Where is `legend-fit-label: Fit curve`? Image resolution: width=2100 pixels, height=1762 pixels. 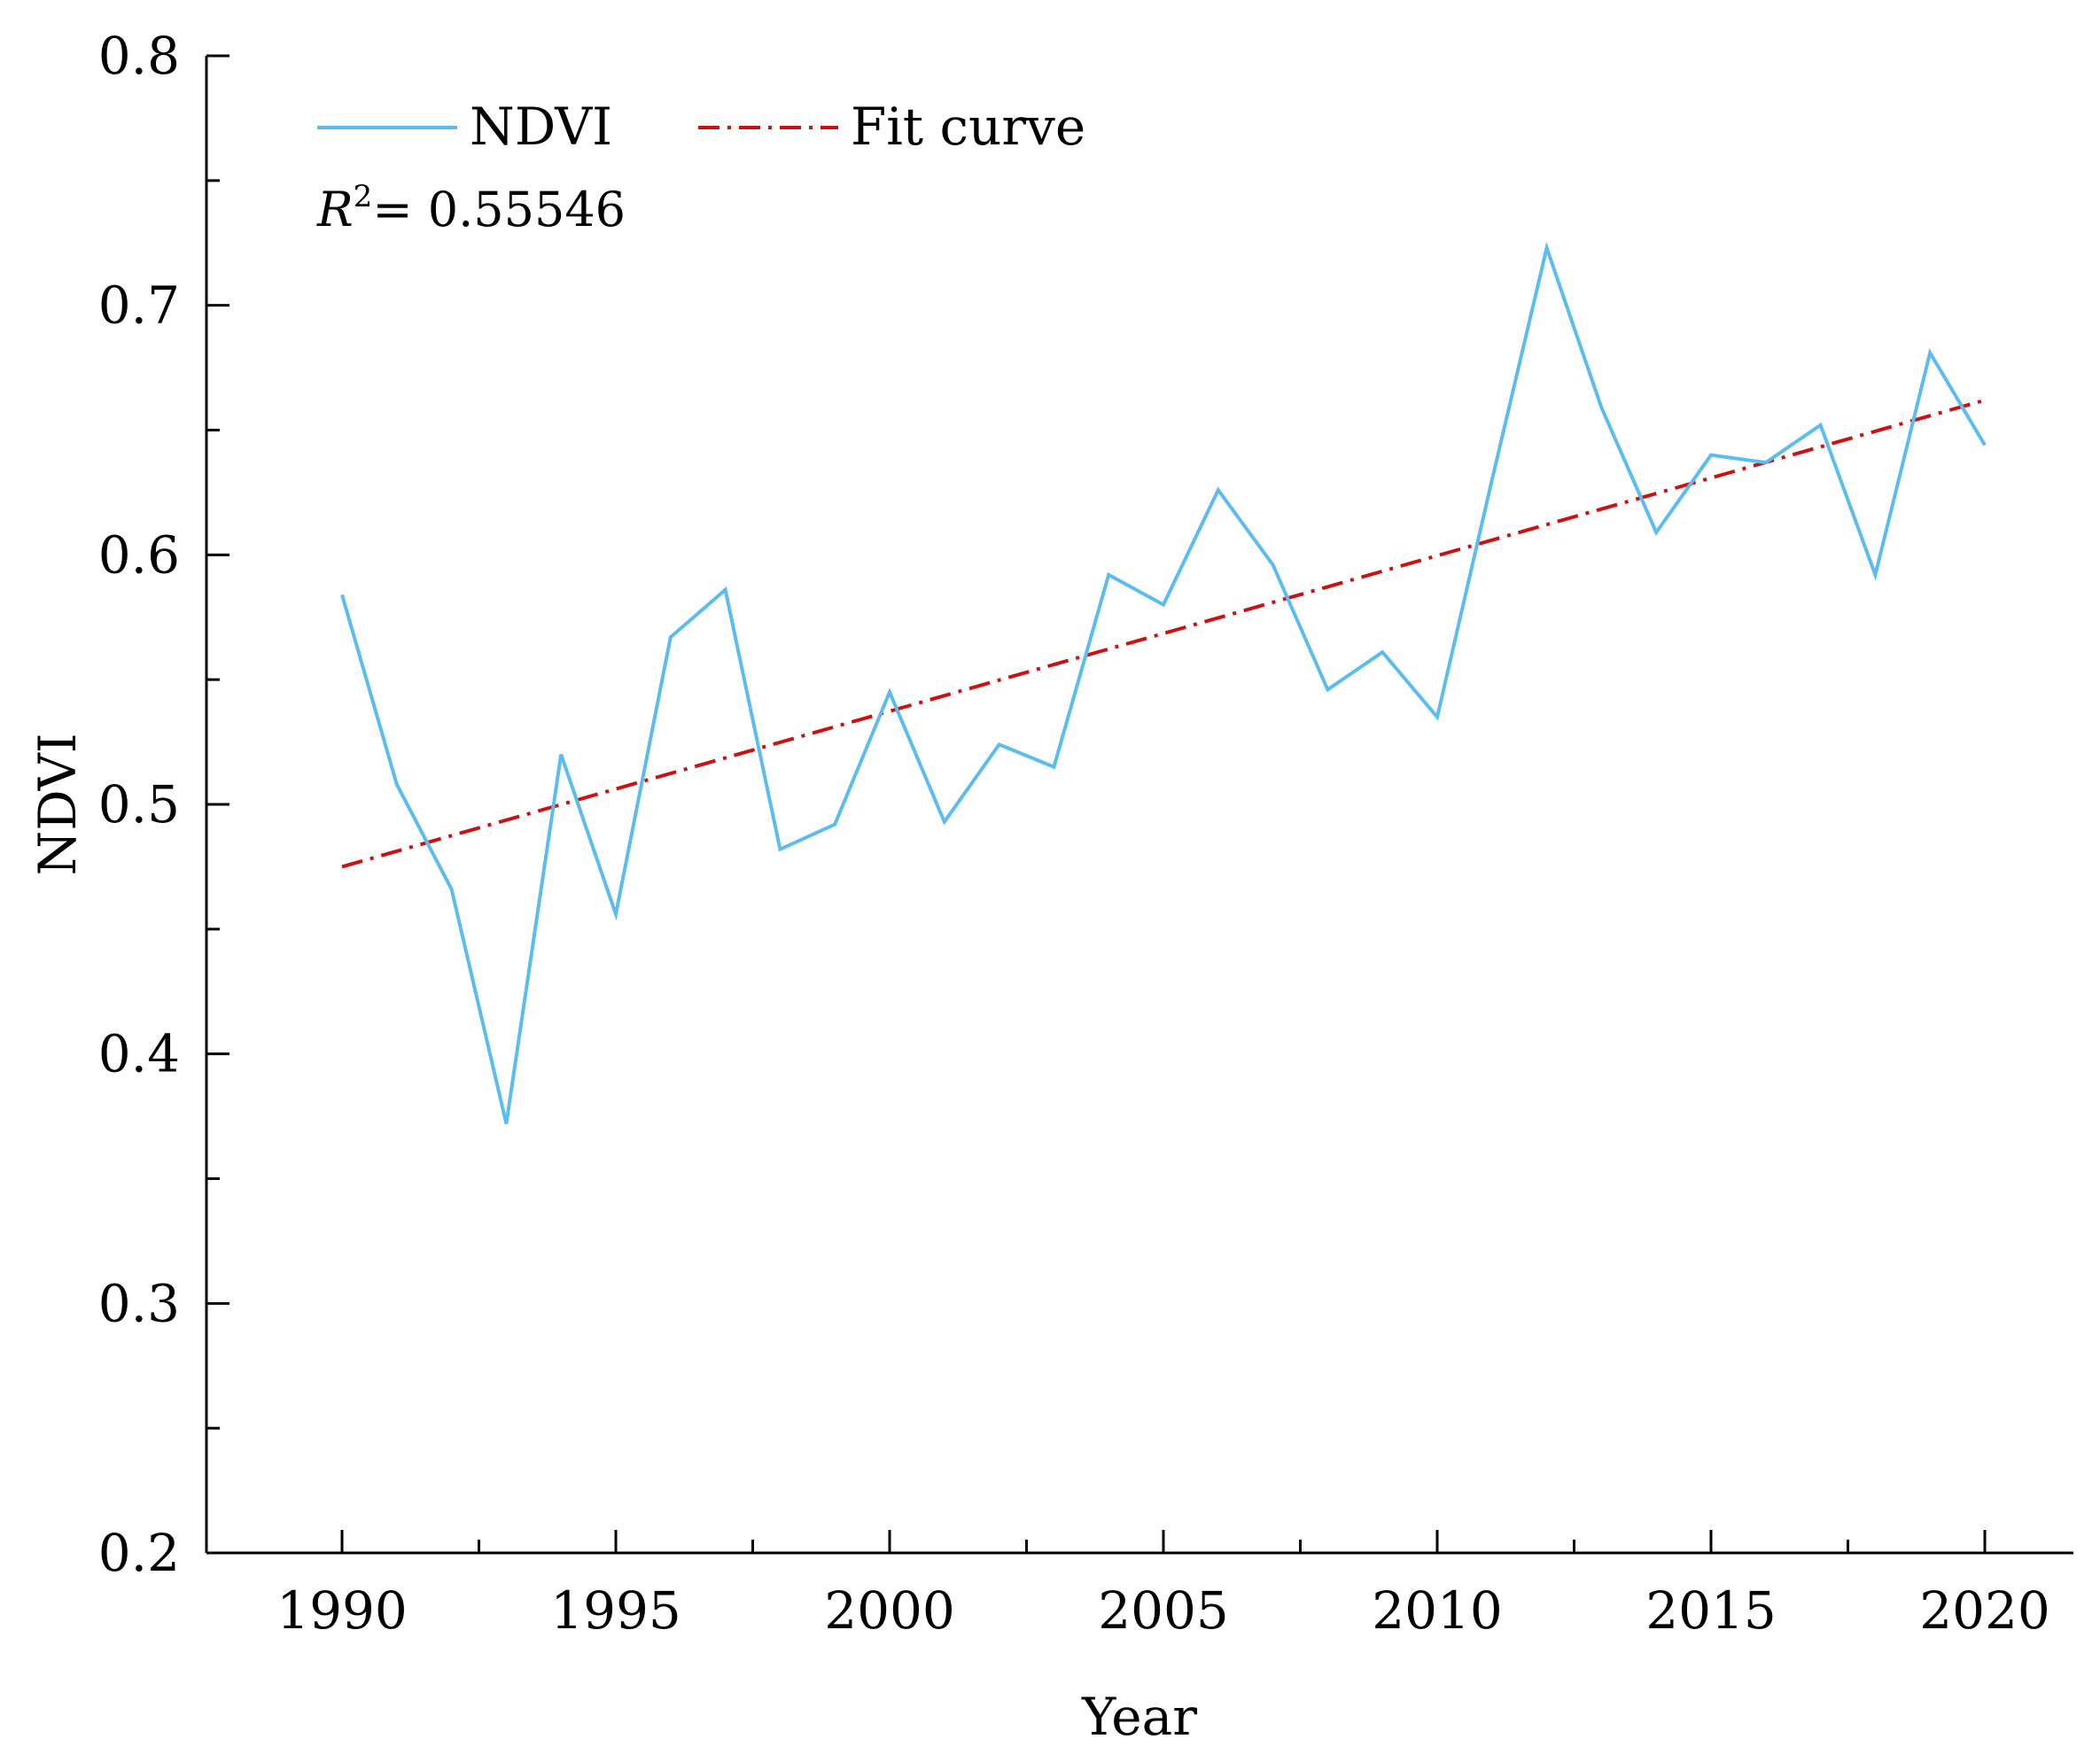 legend-fit-label: Fit curve is located at coordinates (968, 127).